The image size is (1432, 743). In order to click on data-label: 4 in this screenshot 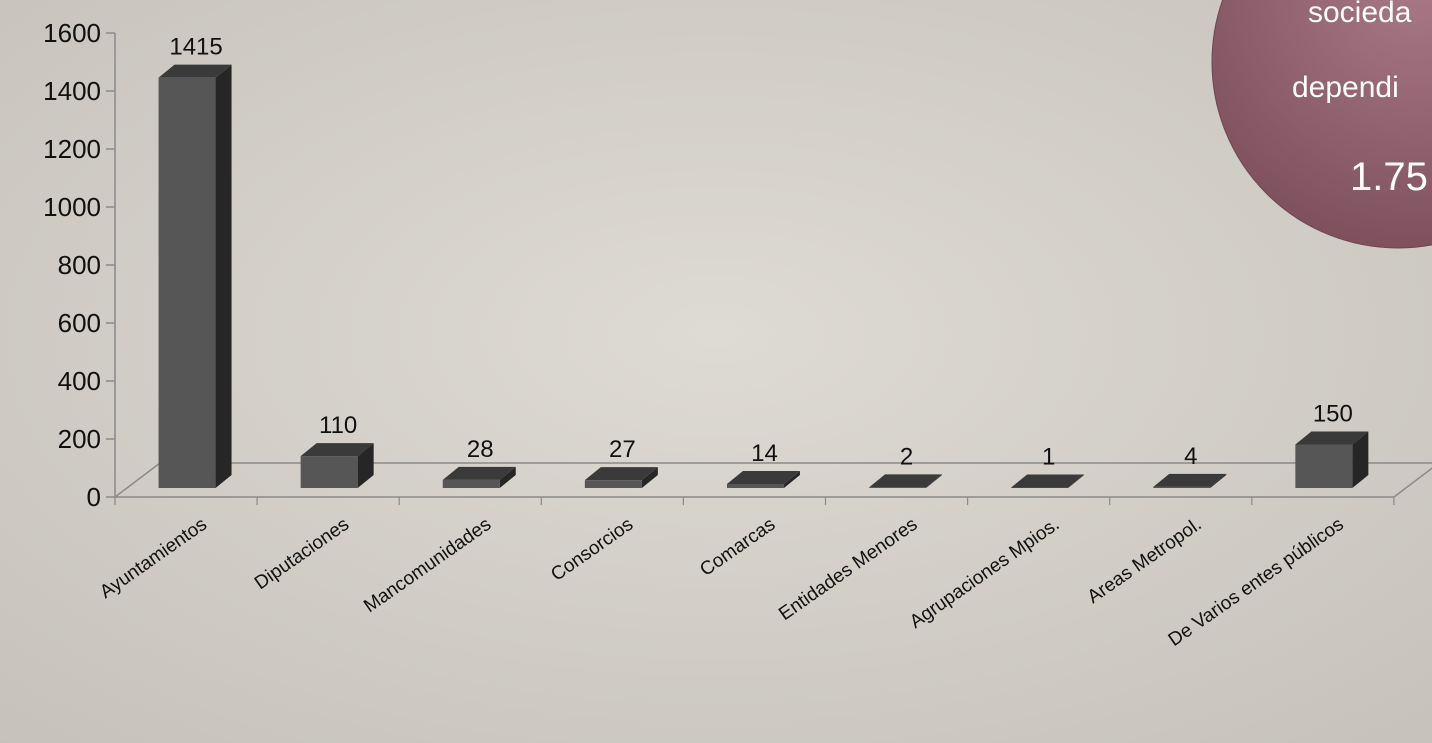, I will do `click(1190, 456)`.